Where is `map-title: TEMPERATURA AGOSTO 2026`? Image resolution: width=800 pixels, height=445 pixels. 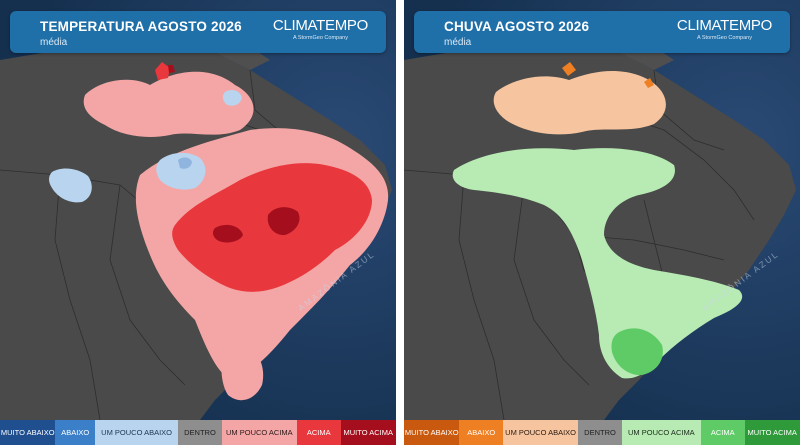
map-title: TEMPERATURA AGOSTO 2026 is located at coordinates (141, 26).